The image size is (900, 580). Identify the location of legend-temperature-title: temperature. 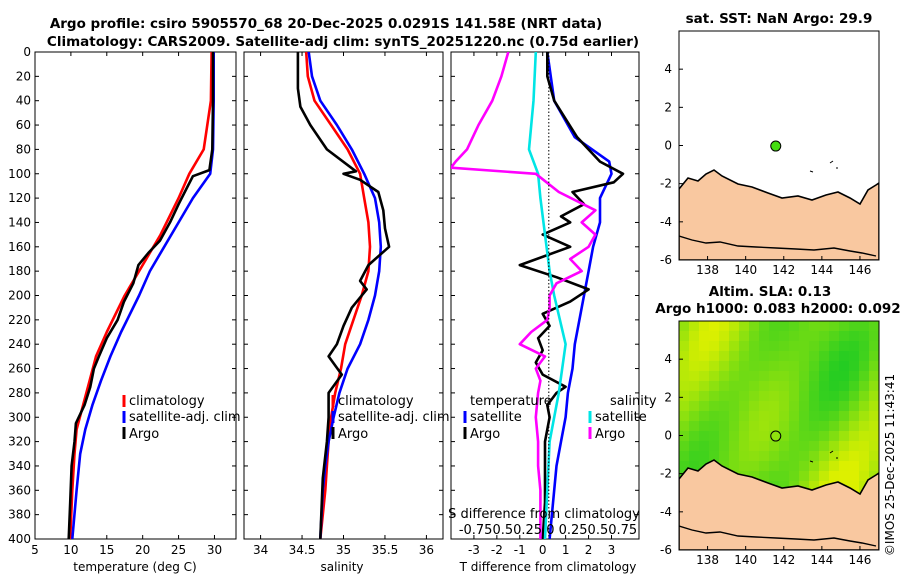
(511, 401).